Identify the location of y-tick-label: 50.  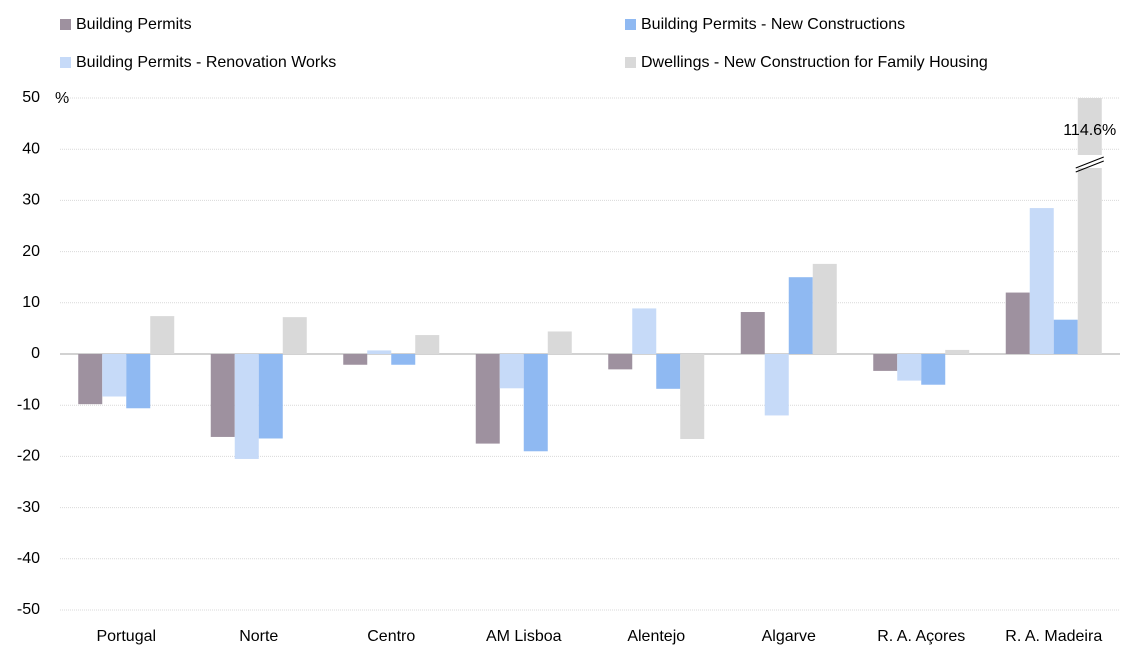
(31, 97).